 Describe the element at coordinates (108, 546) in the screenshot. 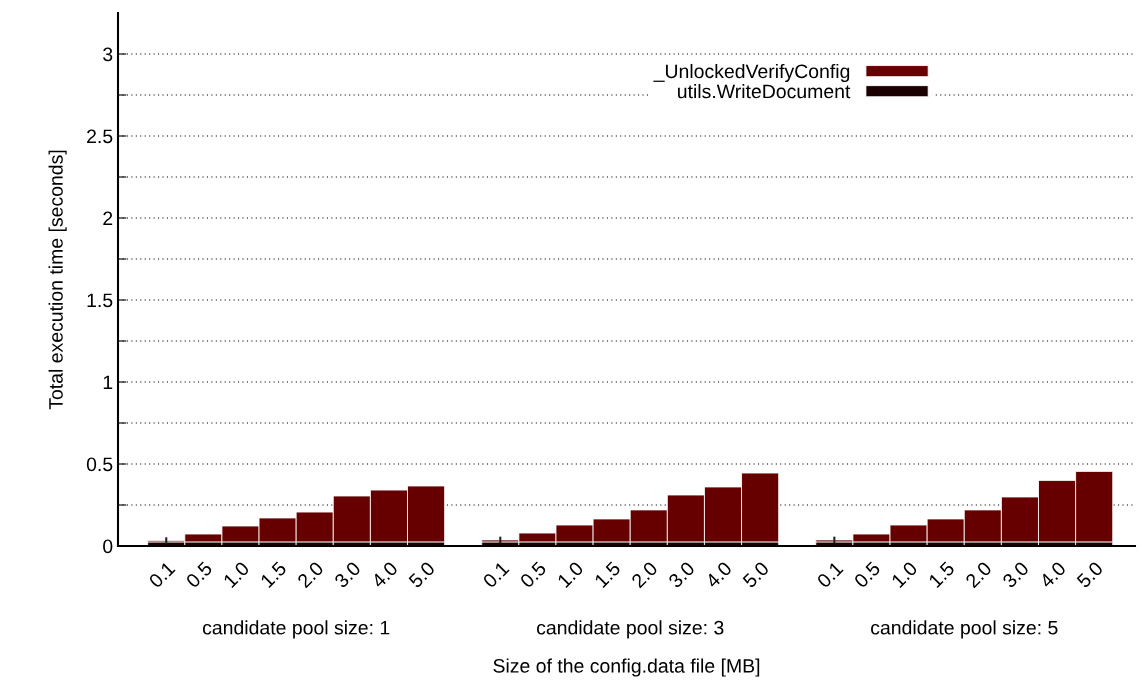

I see `y-tick-label: 0` at that location.